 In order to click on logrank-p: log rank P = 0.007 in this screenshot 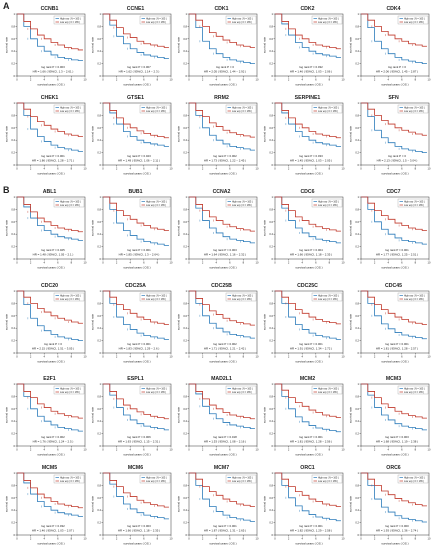, I will do `click(139, 67)`.